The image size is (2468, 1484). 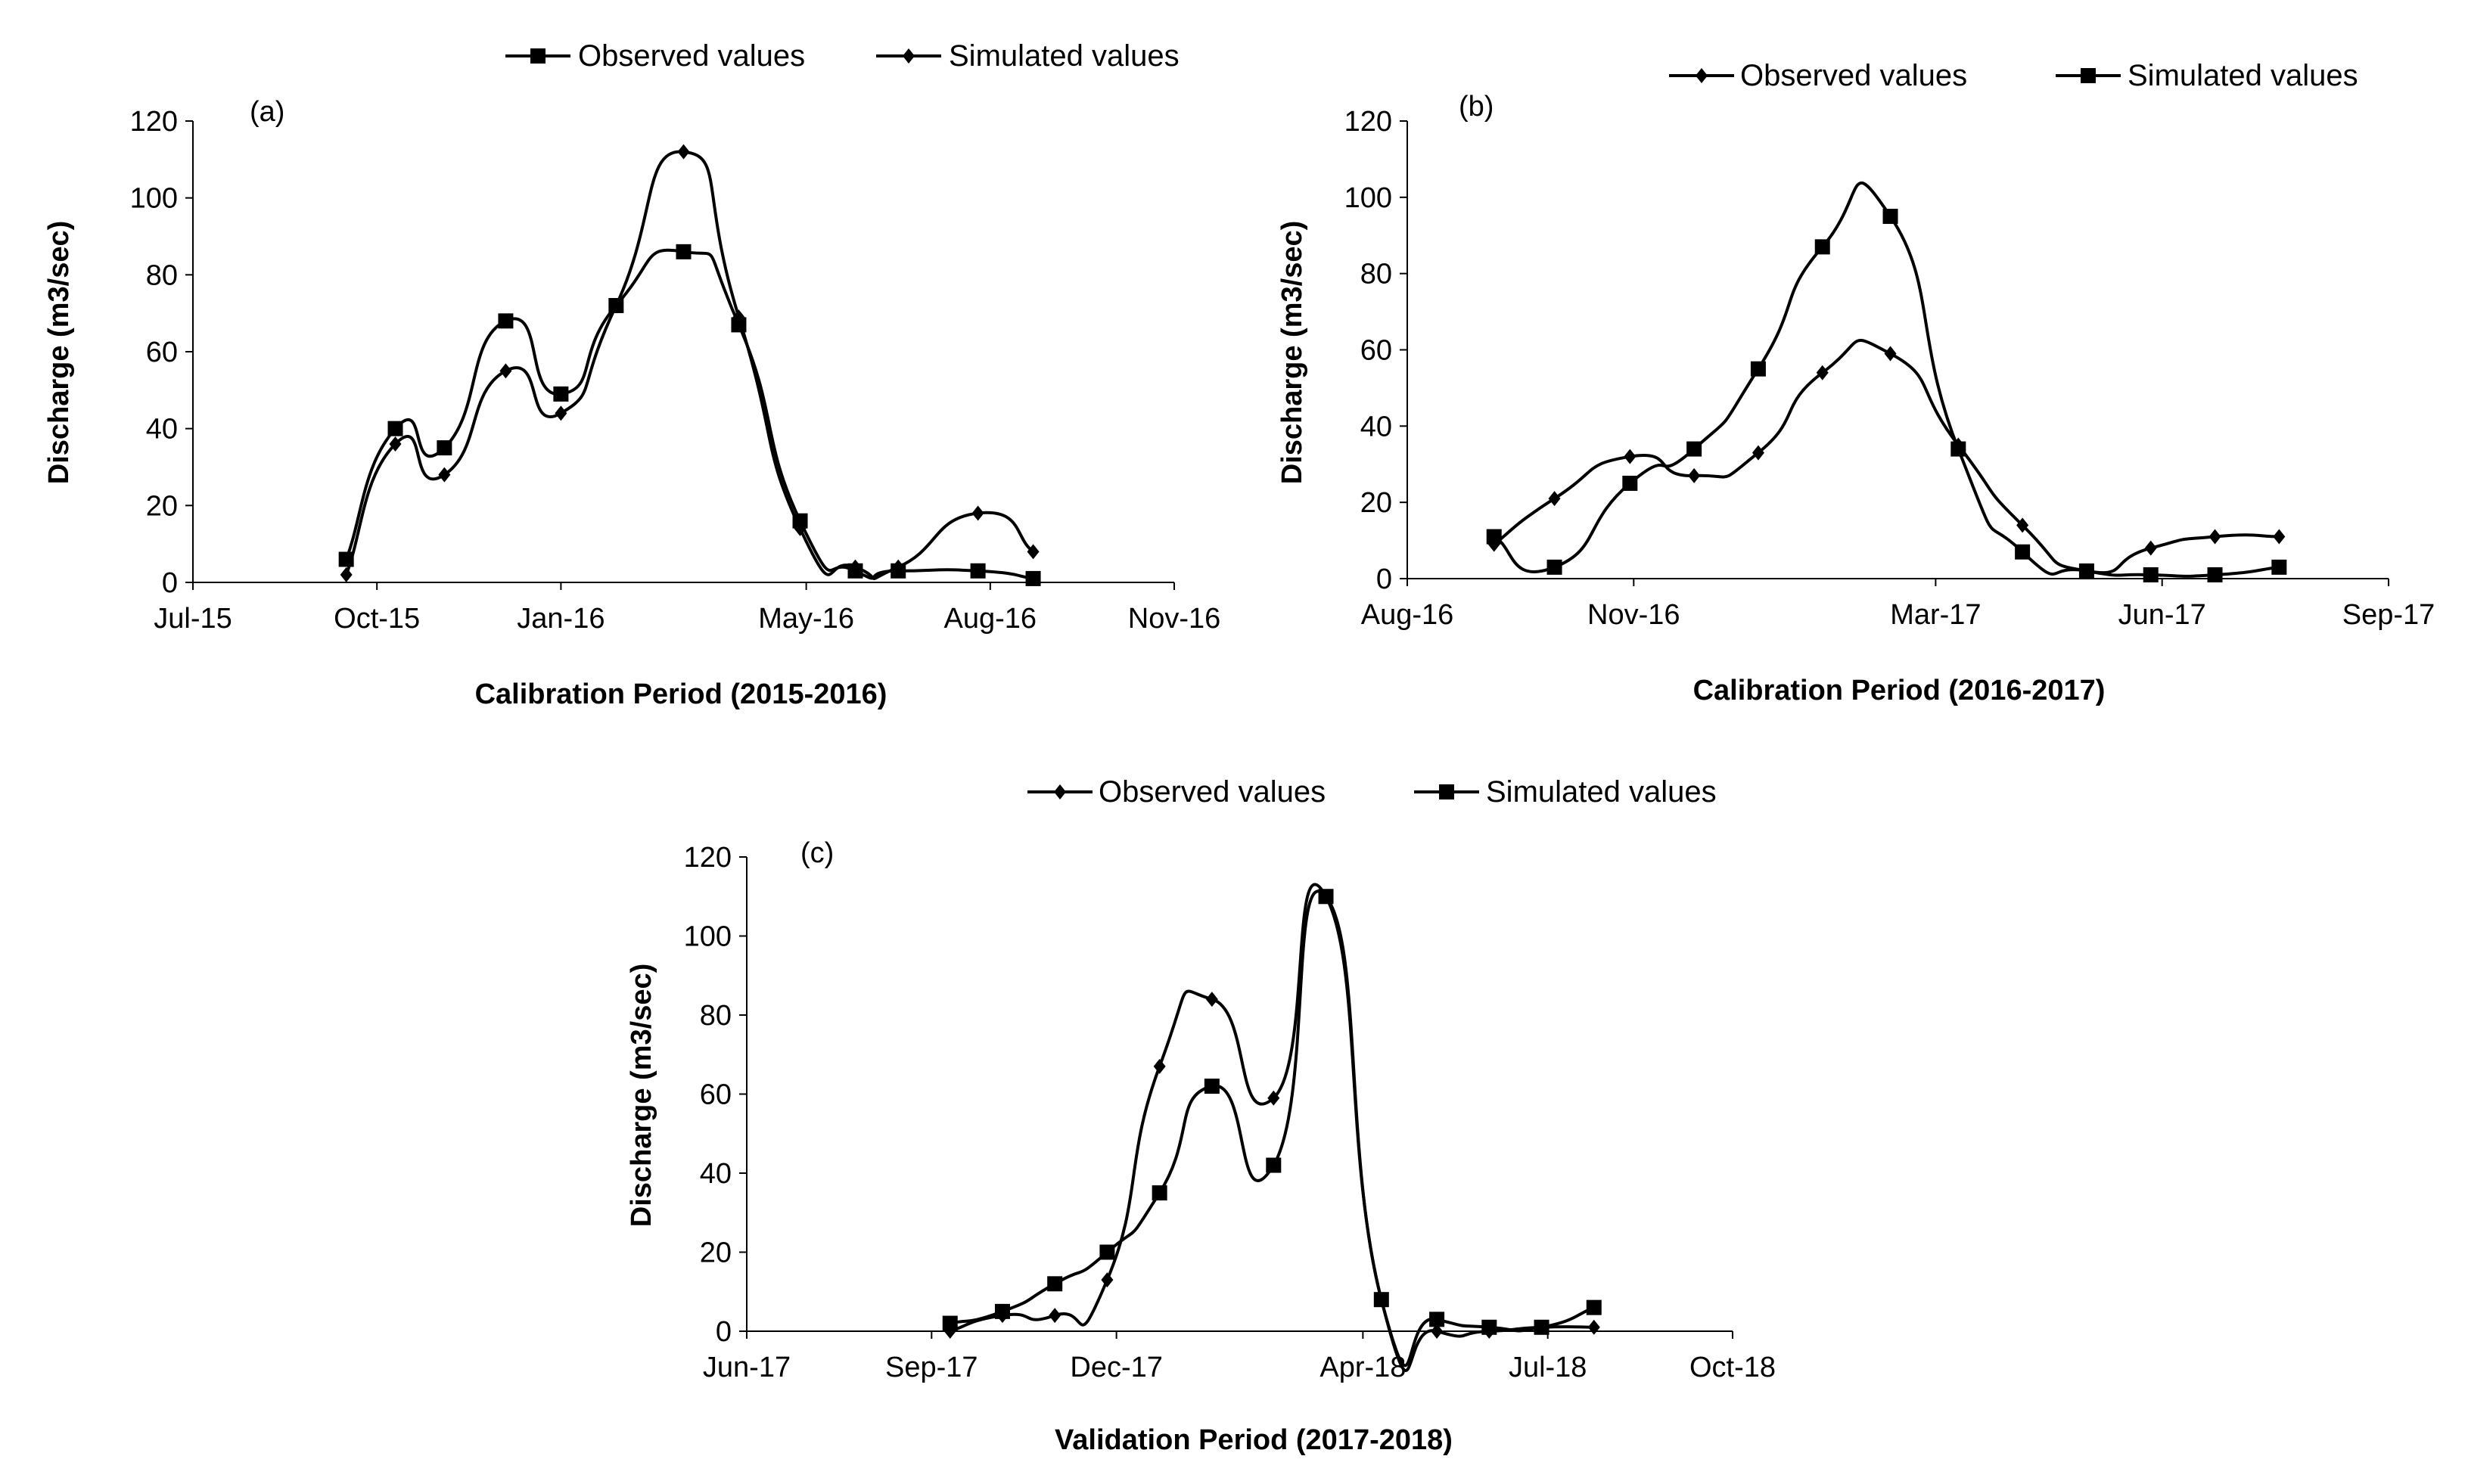 I want to click on y-tick-label-b: 60, so click(x=1376, y=351).